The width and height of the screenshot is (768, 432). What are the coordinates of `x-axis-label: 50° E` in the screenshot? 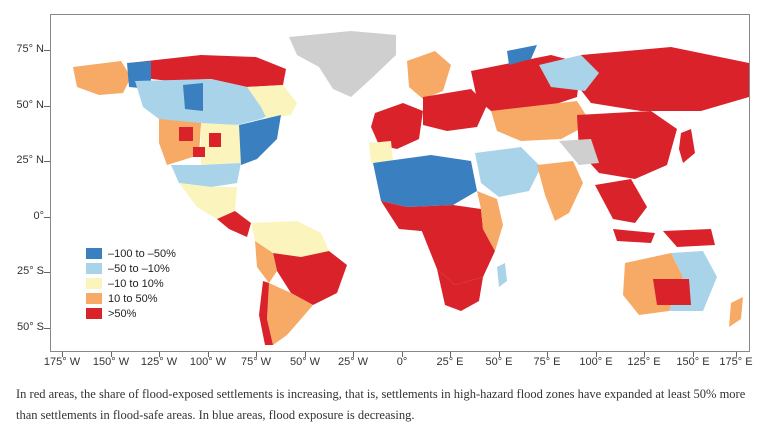 It's located at (499, 362).